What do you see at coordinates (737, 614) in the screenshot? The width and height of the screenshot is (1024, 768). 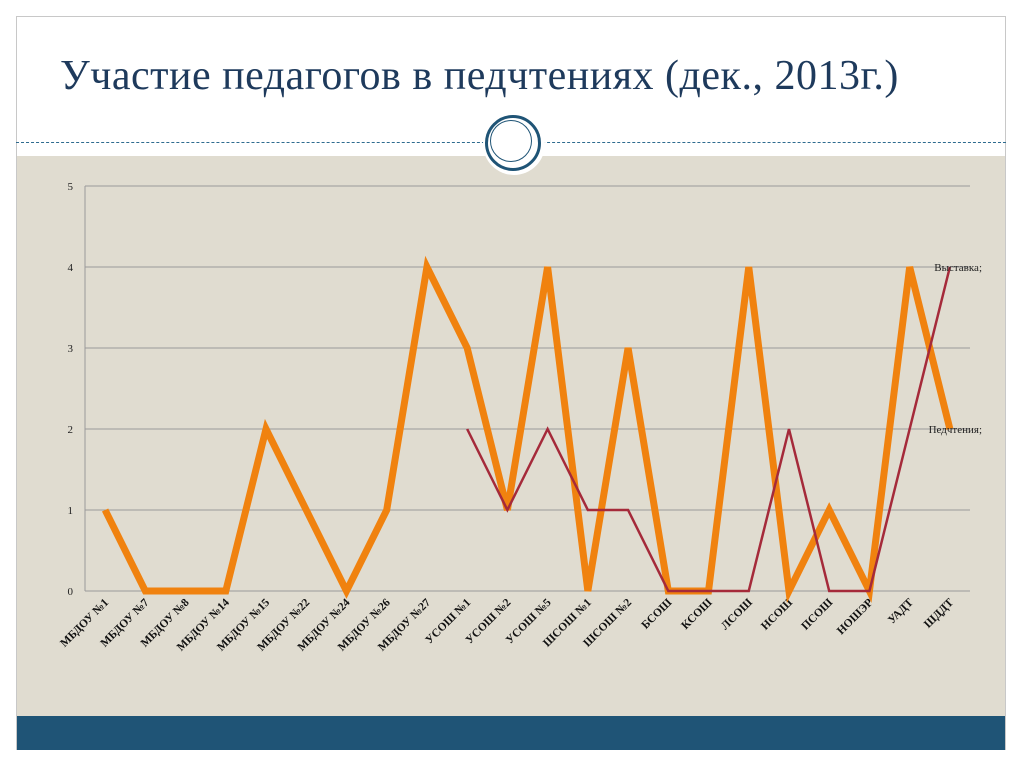 I see `x-category-label: ЛСОШ` at bounding box center [737, 614].